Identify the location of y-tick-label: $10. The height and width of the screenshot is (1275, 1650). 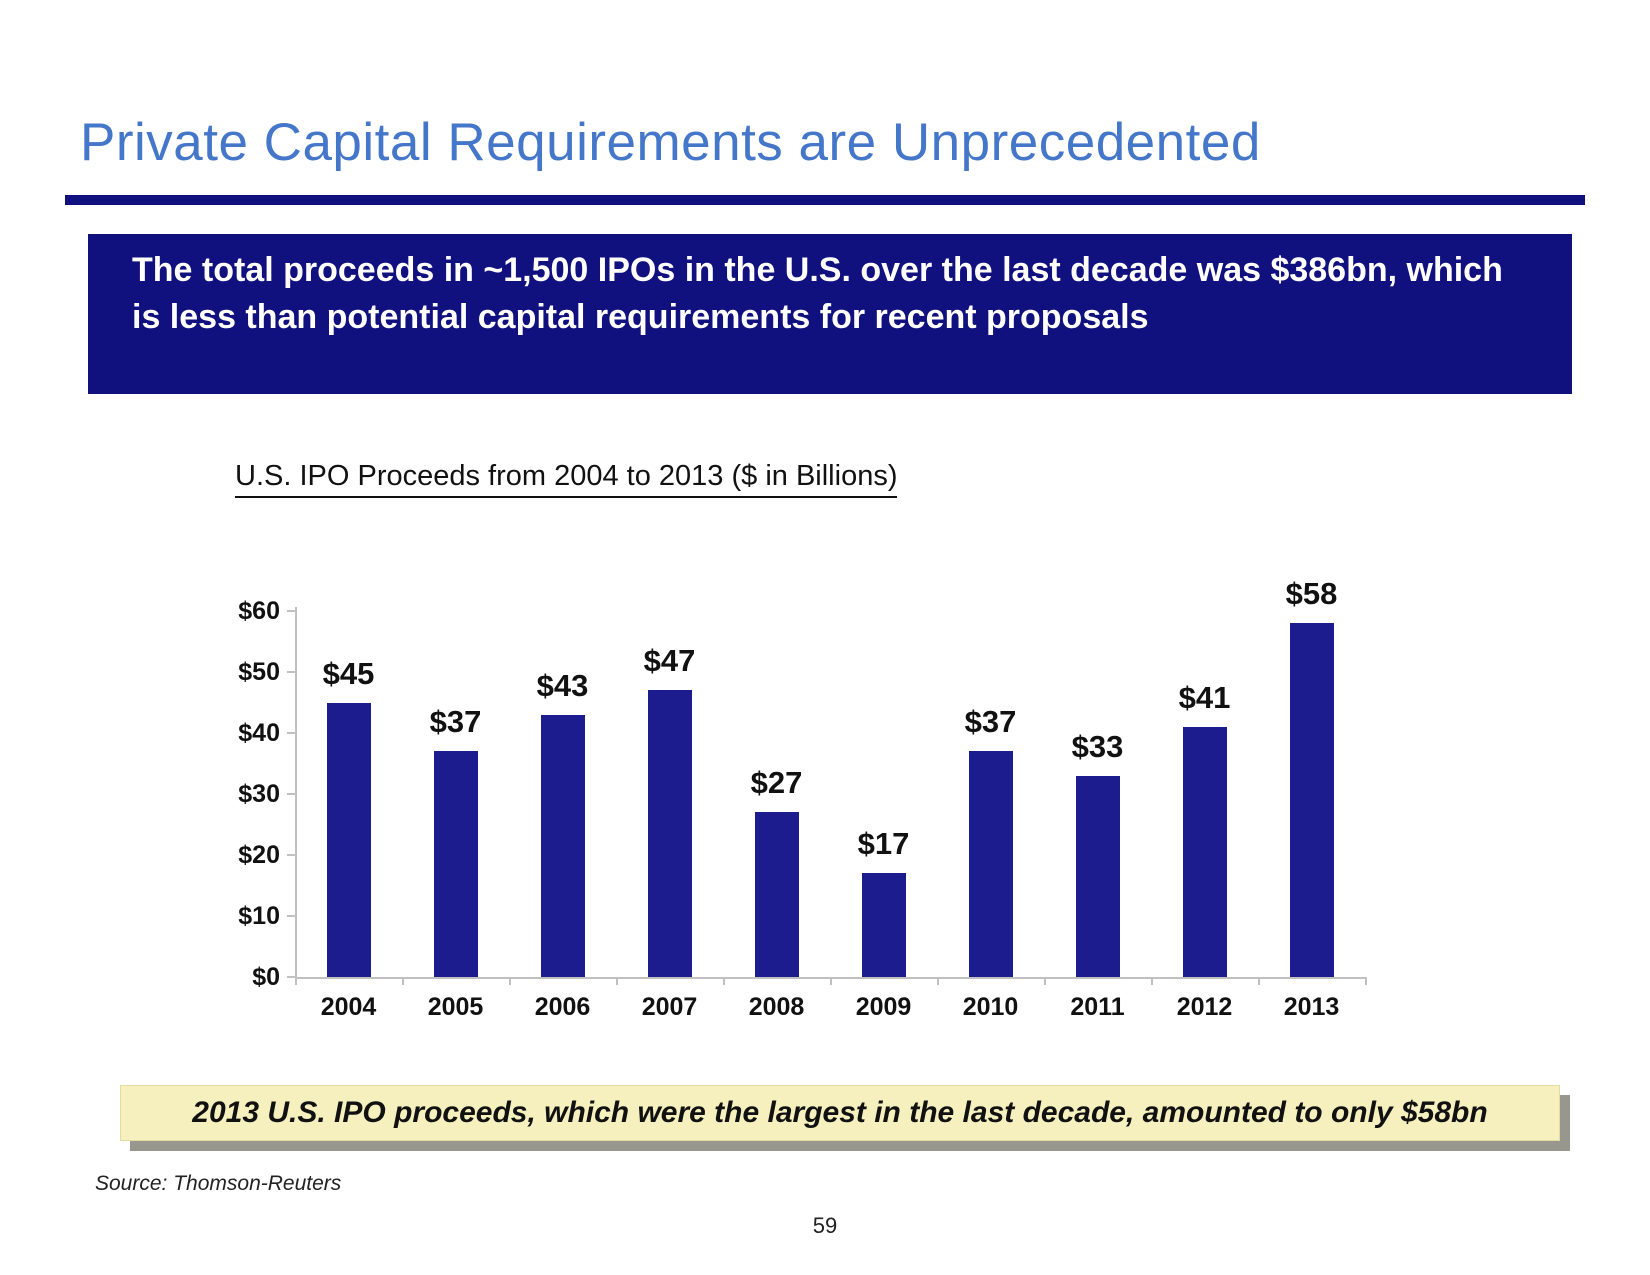
(259, 916).